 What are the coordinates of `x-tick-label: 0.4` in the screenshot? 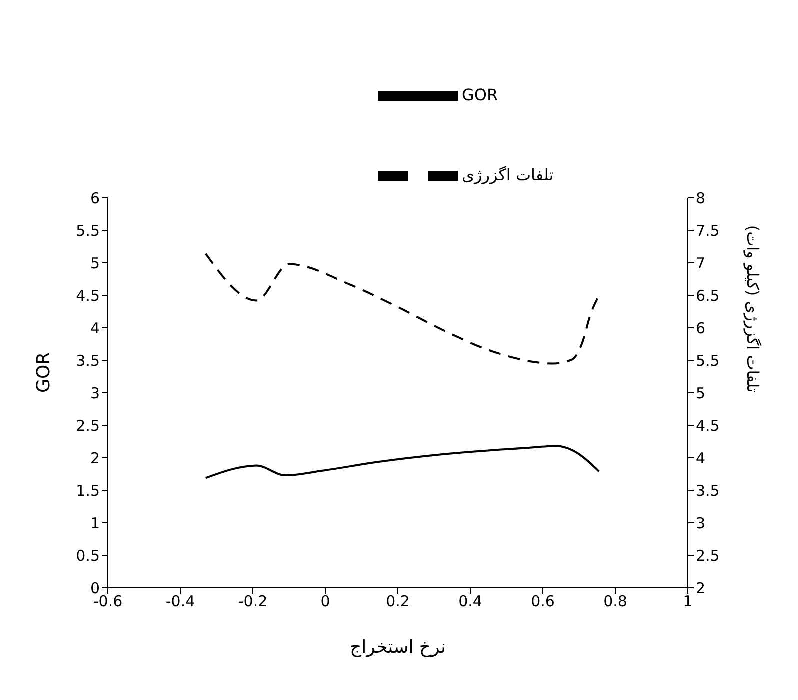 It's located at (470, 601).